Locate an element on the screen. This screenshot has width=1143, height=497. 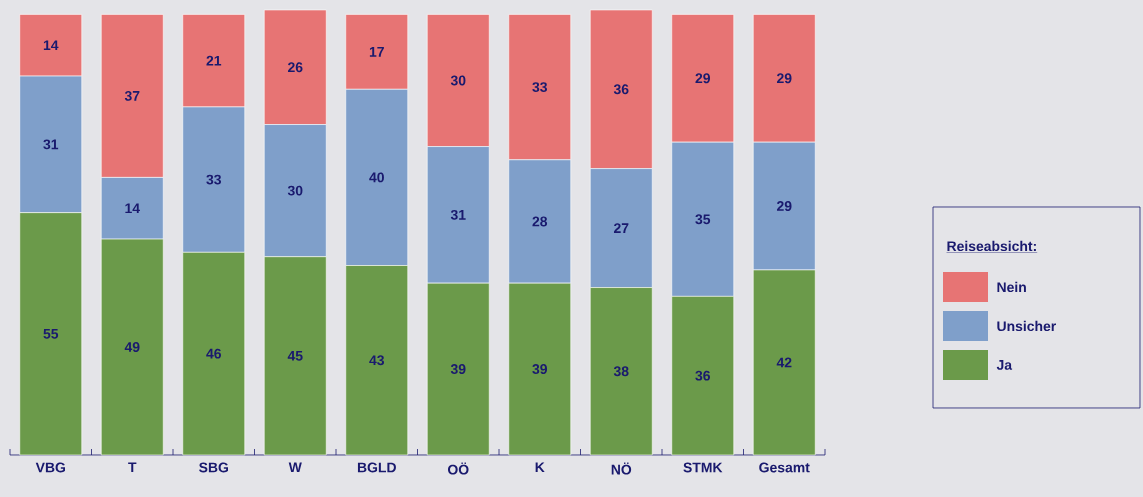
data-label: 49 is located at coordinates (132, 347).